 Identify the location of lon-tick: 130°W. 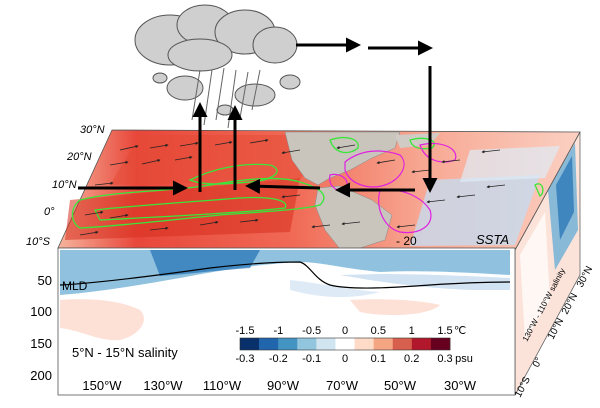
(163, 385).